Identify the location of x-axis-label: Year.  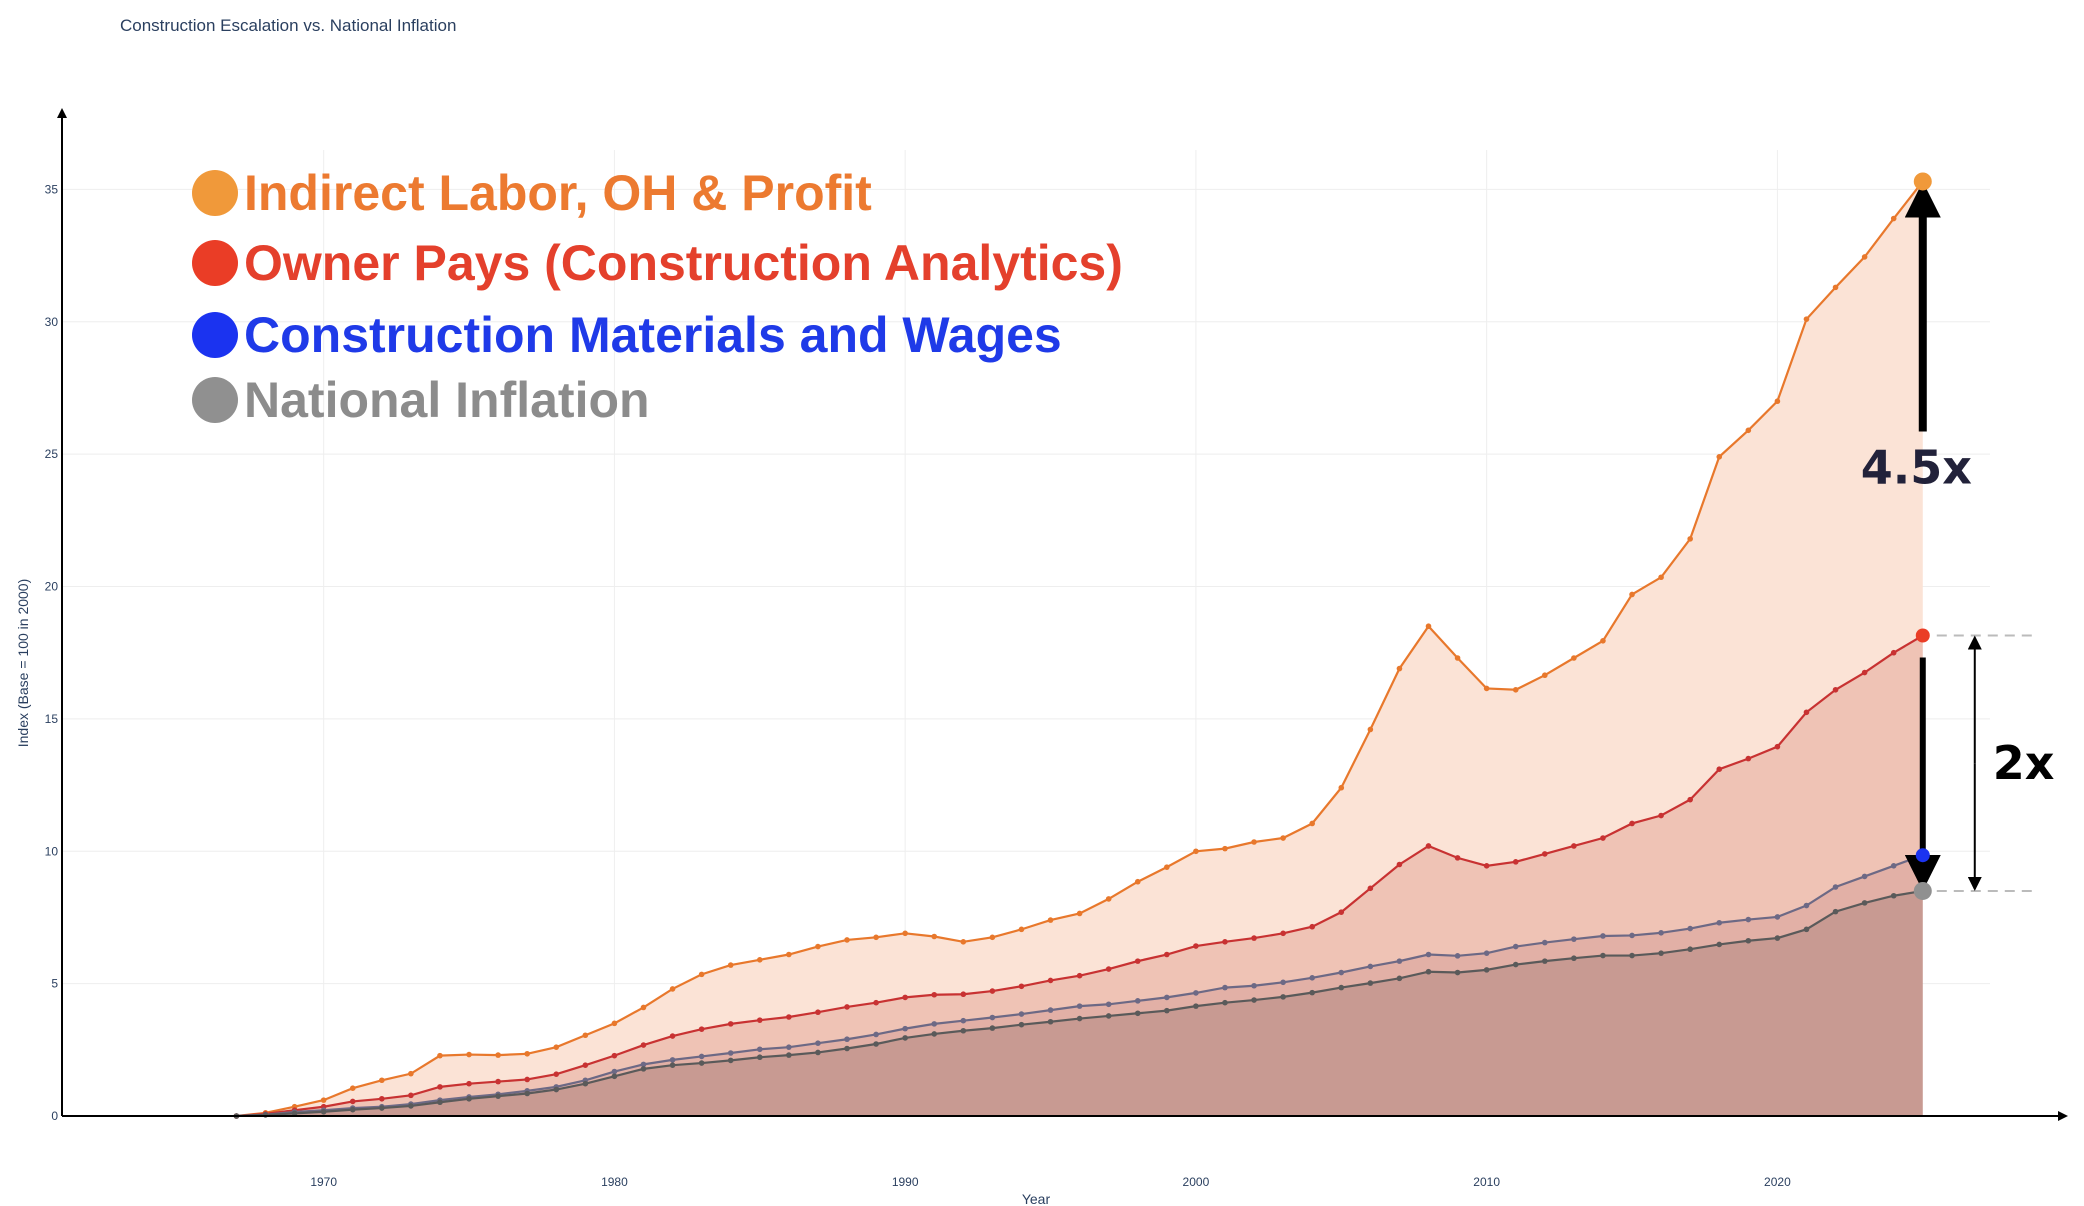
(1036, 1198).